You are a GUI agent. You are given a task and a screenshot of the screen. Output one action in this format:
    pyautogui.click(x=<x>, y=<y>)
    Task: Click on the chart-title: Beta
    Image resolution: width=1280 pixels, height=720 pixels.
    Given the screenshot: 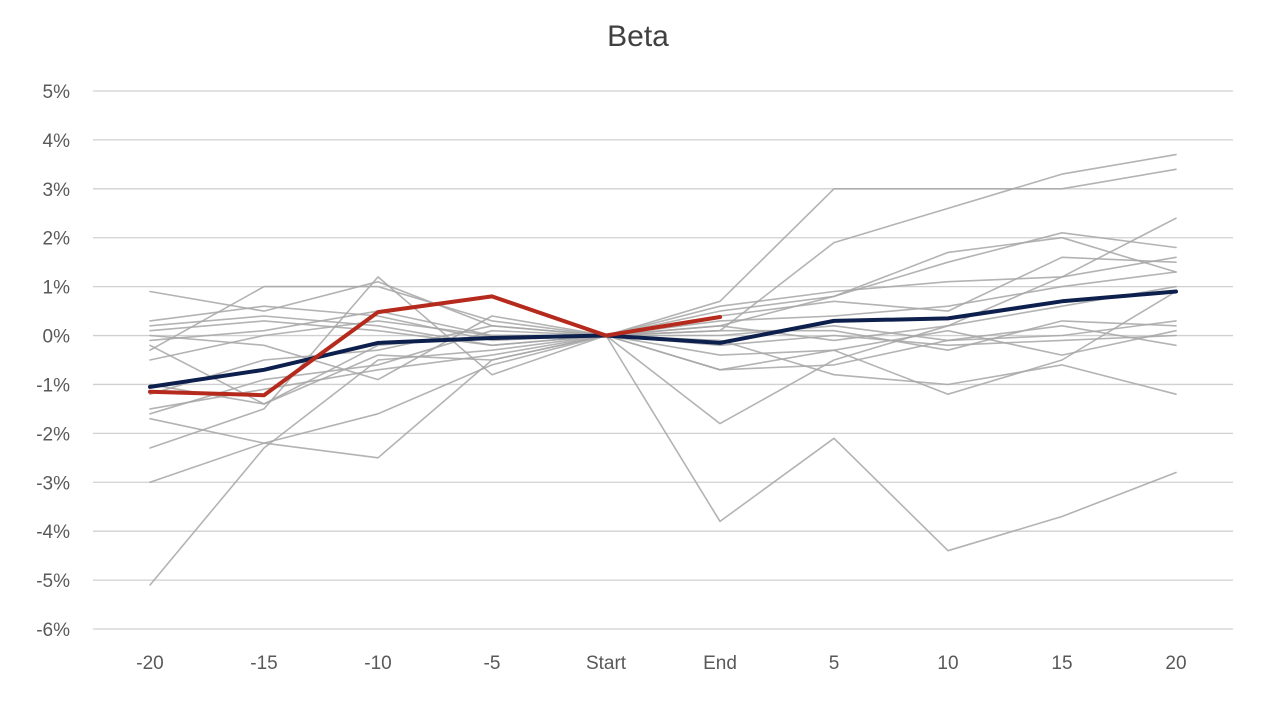 What is the action you would take?
    pyautogui.click(x=638, y=36)
    